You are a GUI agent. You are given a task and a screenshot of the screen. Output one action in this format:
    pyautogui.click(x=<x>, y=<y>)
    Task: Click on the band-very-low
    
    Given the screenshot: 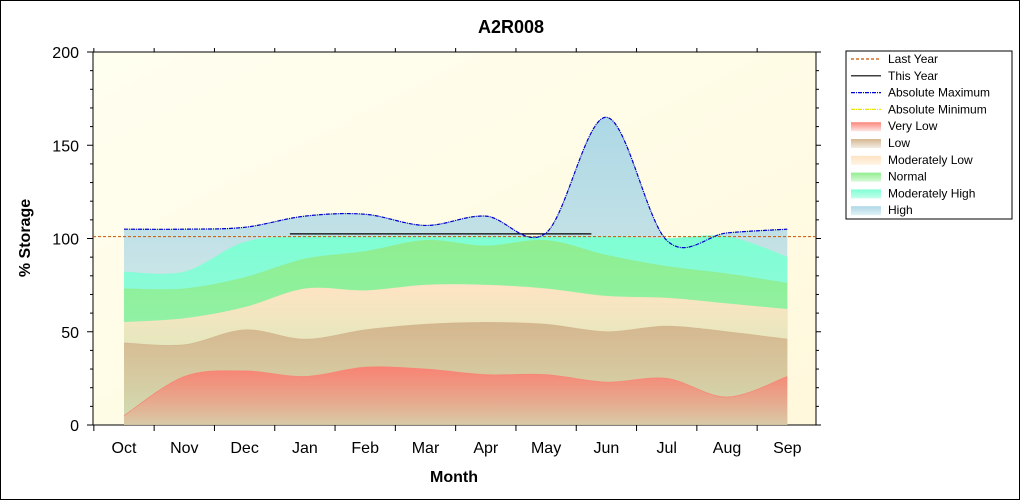 What is the action you would take?
    pyautogui.click(x=456, y=395)
    